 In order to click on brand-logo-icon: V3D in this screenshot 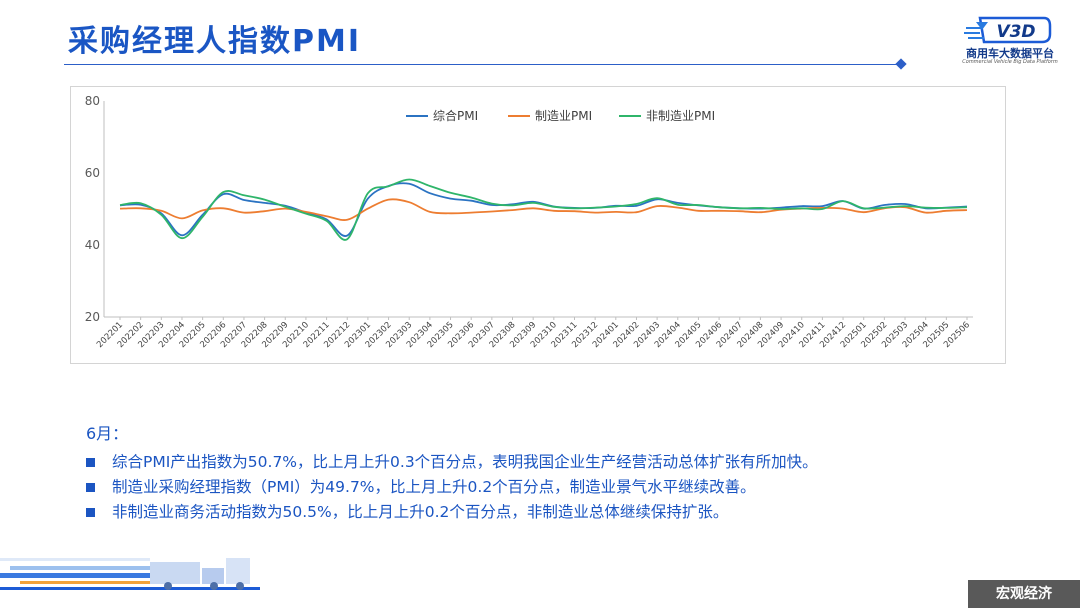, I will do `click(1008, 30)`.